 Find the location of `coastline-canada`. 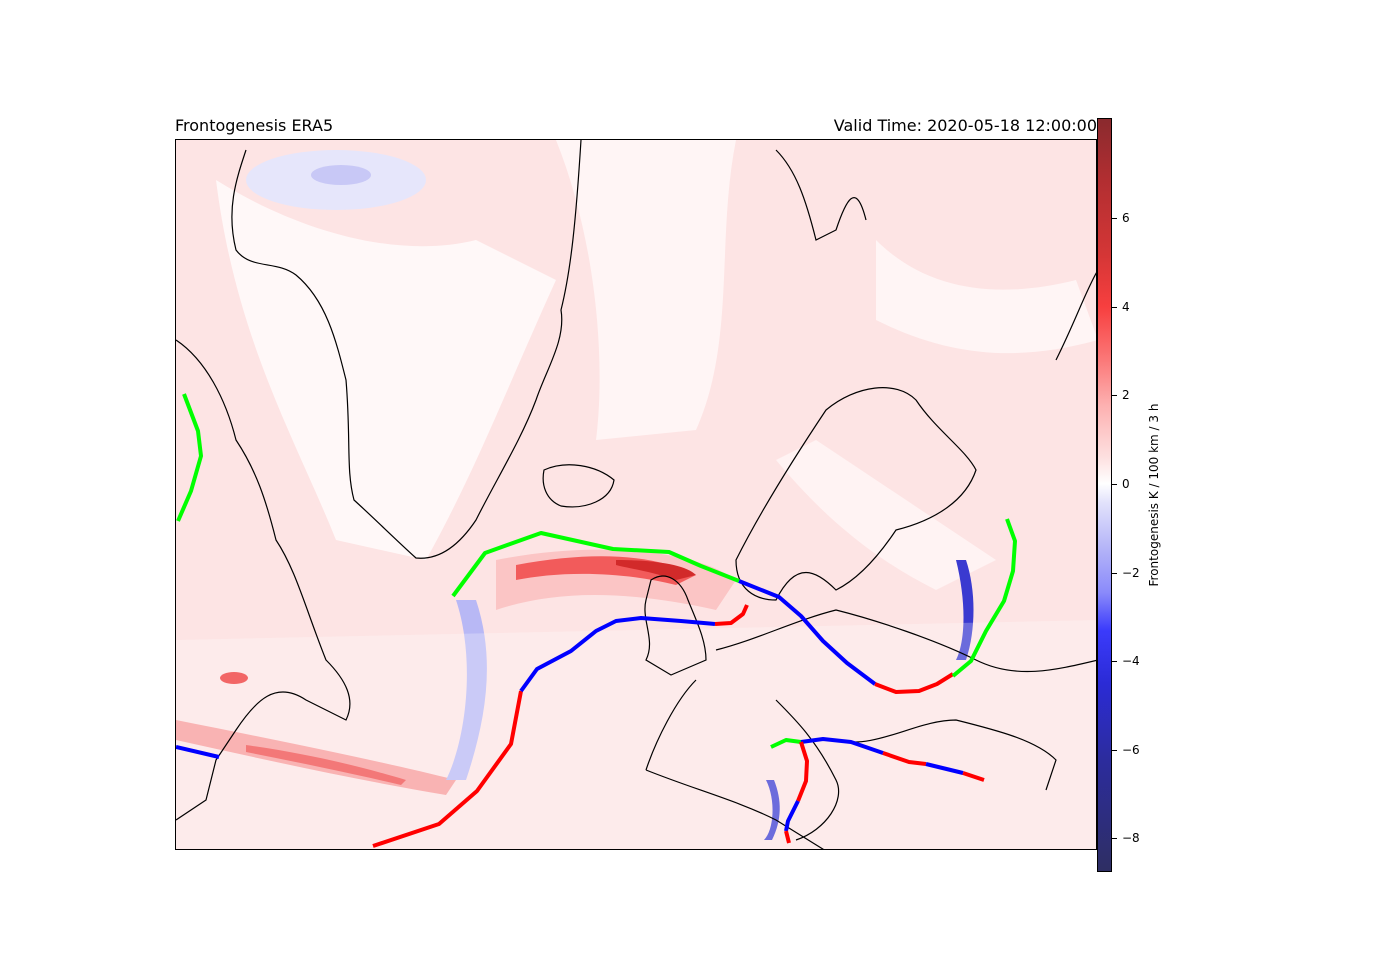

coastline-canada is located at coordinates (263, 580).